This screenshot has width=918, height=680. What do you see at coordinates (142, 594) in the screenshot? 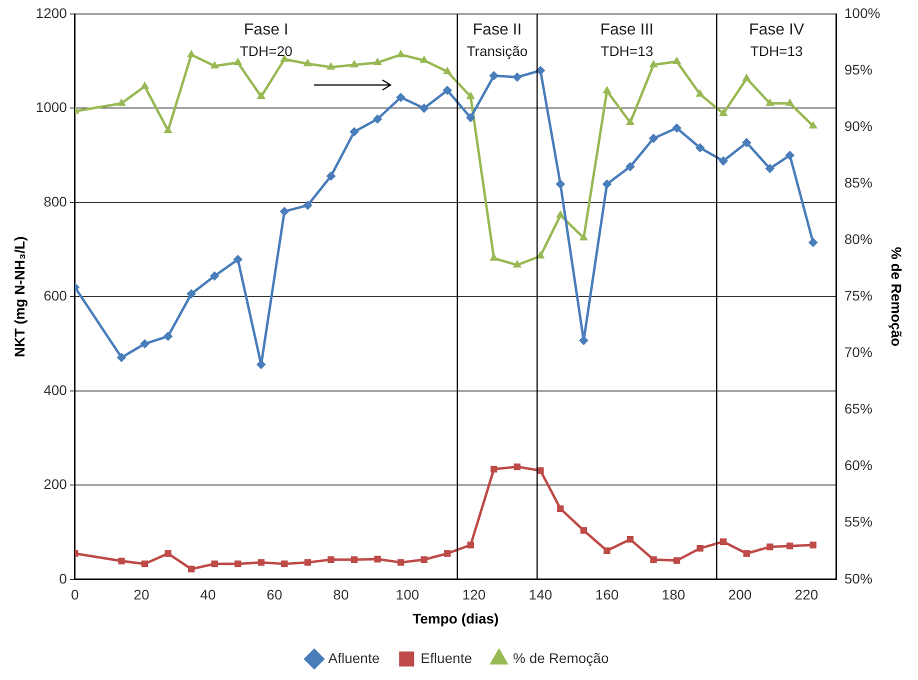
I see `x-tick-label: 20` at bounding box center [142, 594].